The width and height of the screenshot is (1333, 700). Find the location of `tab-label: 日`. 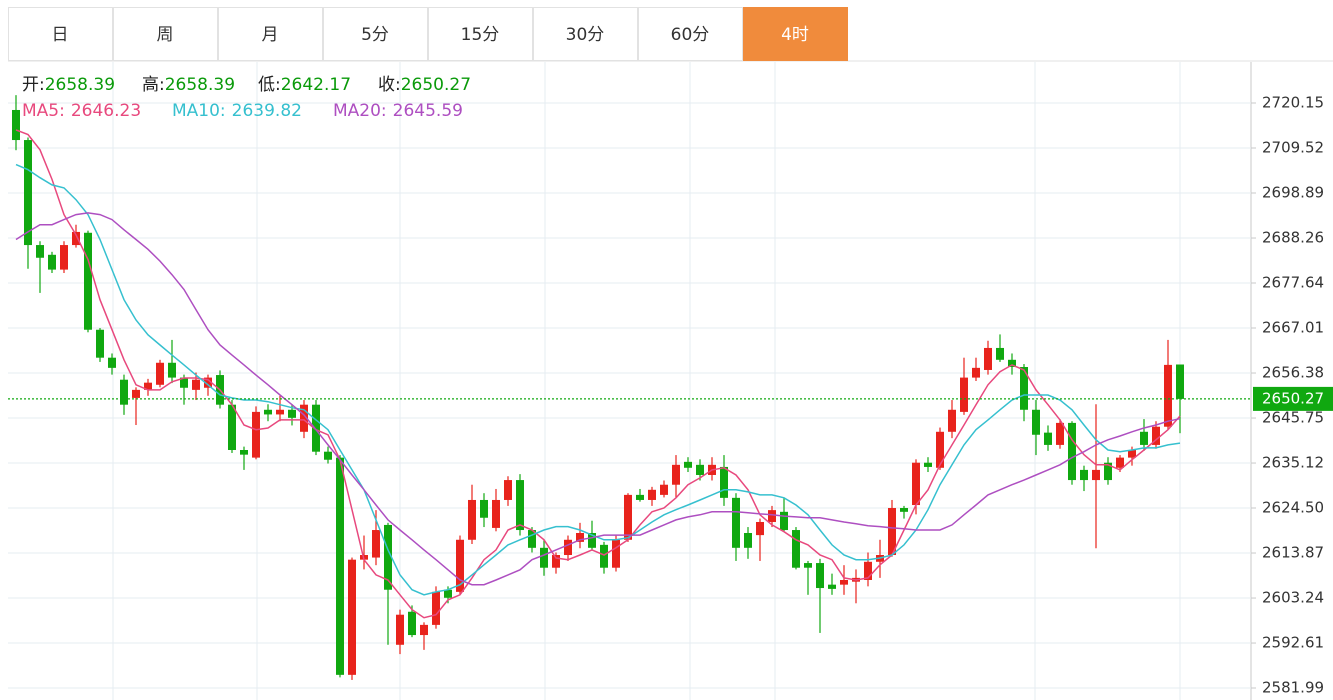

tab-label: 日 is located at coordinates (60, 35).